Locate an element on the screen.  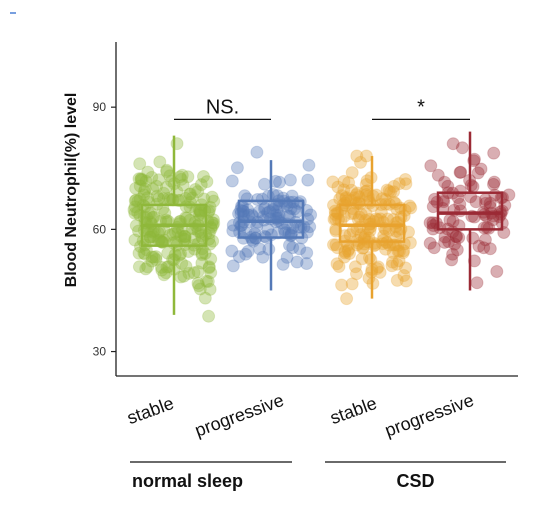
group-label: CSD is located at coordinates (415, 481).